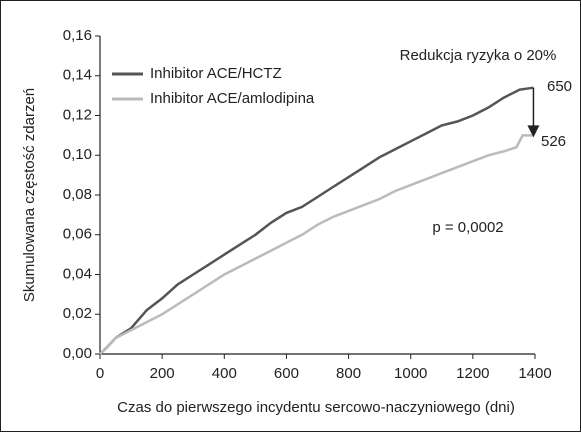  I want to click on legend-label: Inhibitor ACE/HCTZ, so click(216, 73).